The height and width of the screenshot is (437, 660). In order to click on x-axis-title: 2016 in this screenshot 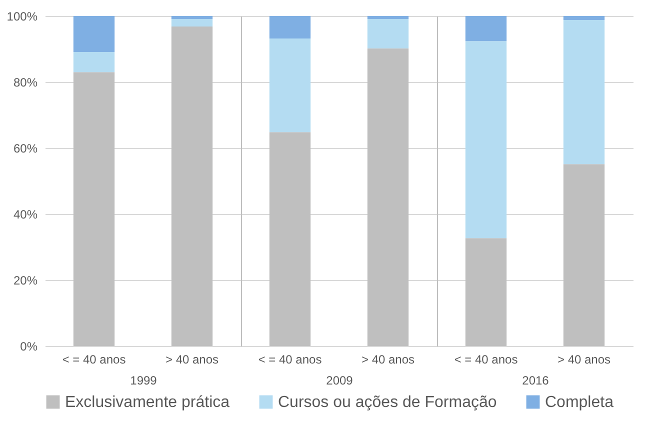, I will do `click(536, 381)`.